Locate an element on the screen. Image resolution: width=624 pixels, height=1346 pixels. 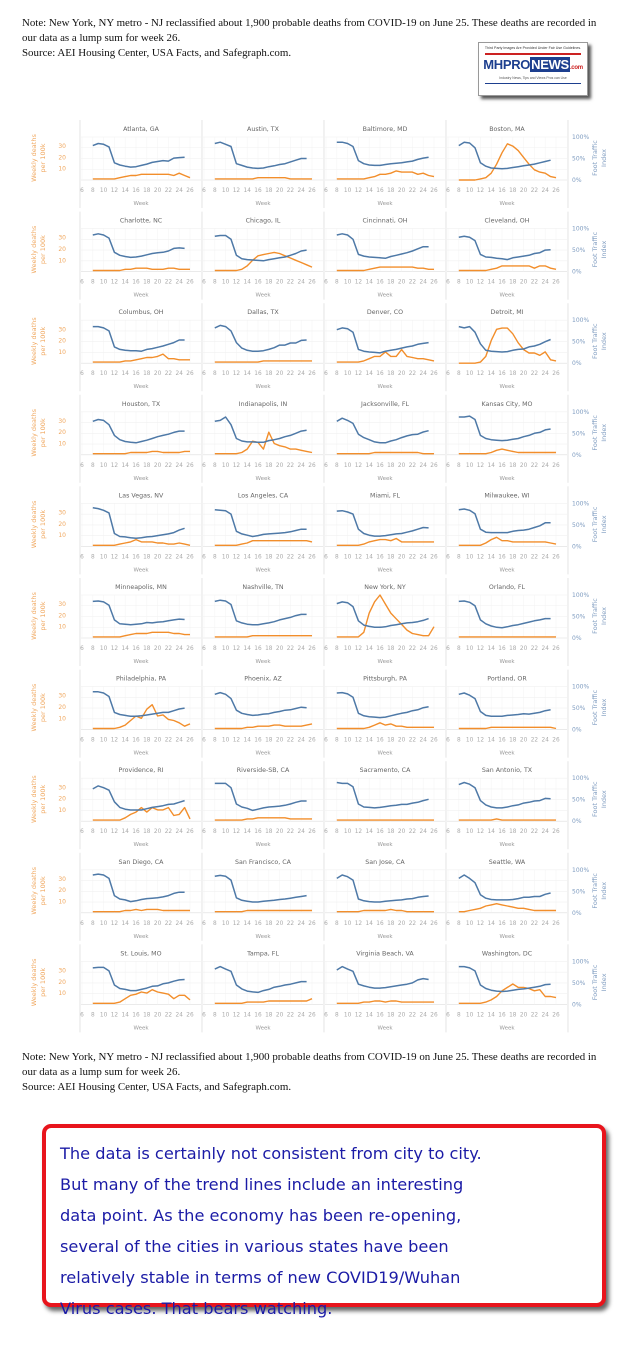
left-tick-label: 30 is located at coordinates (62, 787).